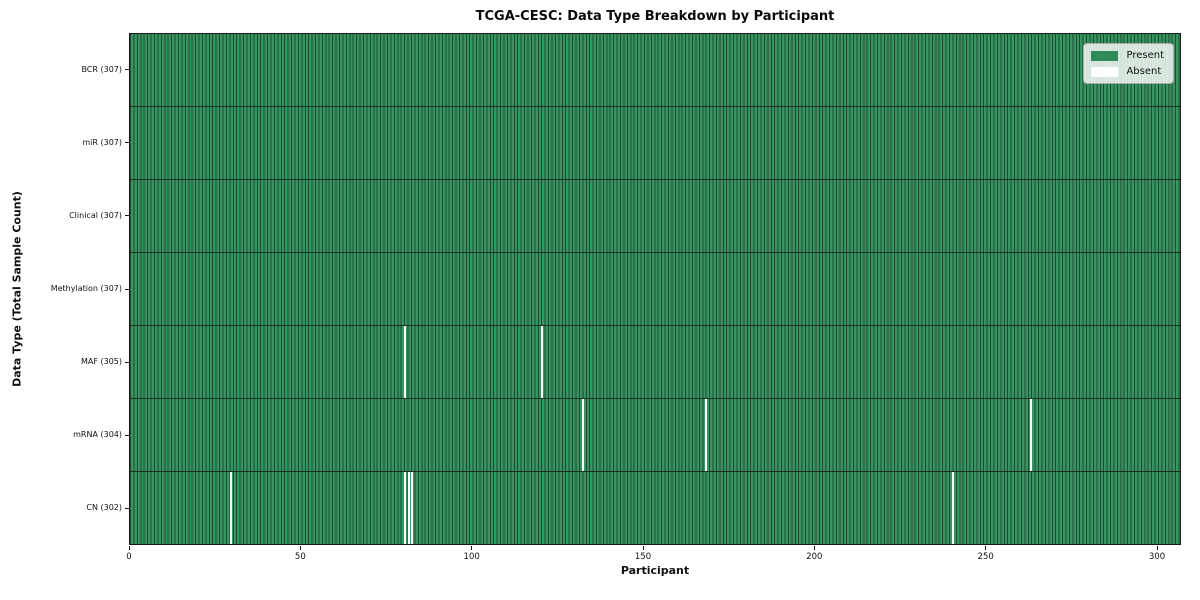 This screenshot has height=600, width=1200. I want to click on legend-entry-absent: Absent, so click(1127, 71).